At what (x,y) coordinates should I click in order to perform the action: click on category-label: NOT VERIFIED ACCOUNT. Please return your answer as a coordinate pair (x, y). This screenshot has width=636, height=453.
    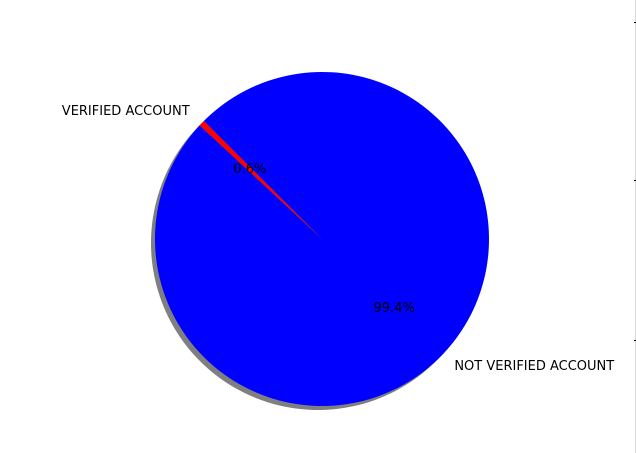
    Looking at the image, I should click on (534, 366).